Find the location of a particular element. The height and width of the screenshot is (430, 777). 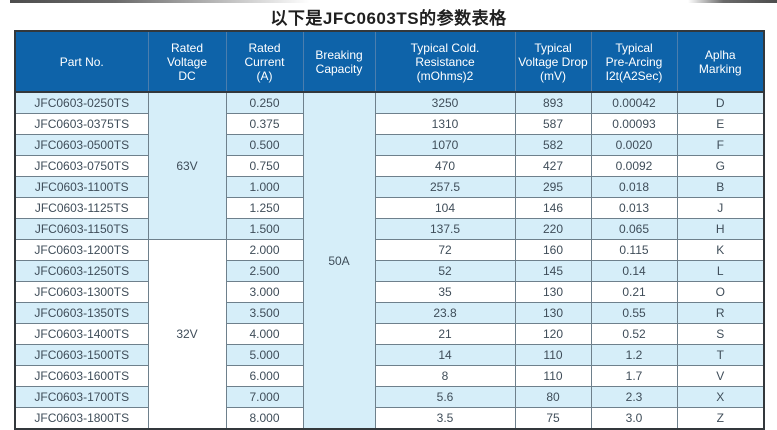

cell-alpha-marking: F is located at coordinates (720, 145).